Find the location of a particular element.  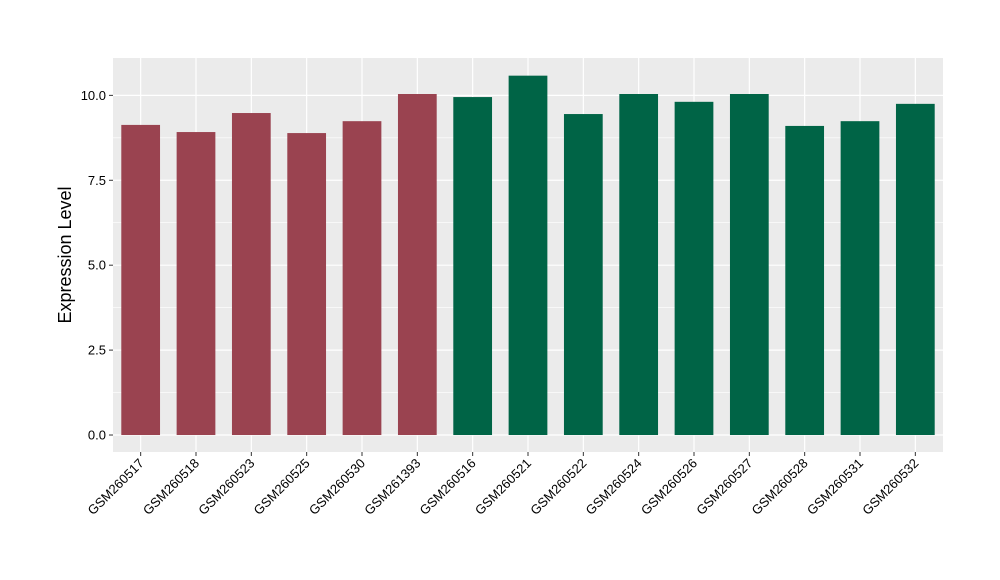

x-tick-label: GSM260516 is located at coordinates (448, 487).